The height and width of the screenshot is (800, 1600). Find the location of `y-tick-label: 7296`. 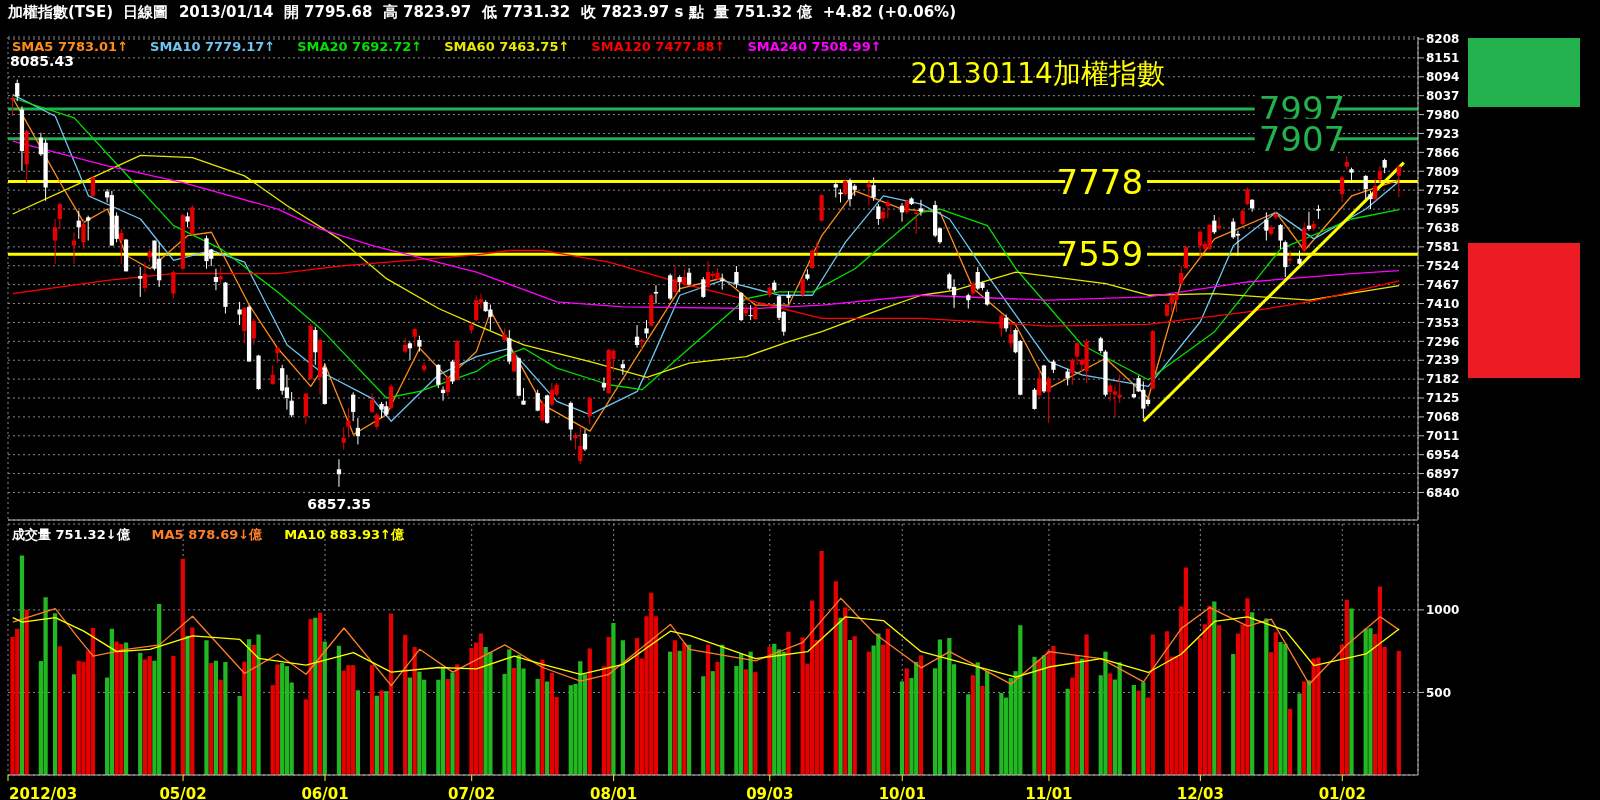

y-tick-label: 7296 is located at coordinates (1443, 341).